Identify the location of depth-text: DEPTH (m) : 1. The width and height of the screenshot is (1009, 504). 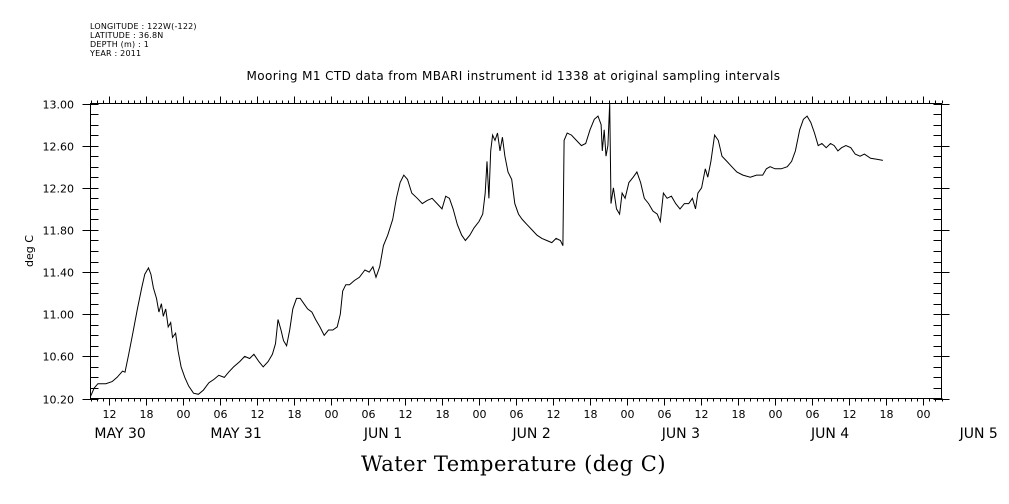
(119, 44).